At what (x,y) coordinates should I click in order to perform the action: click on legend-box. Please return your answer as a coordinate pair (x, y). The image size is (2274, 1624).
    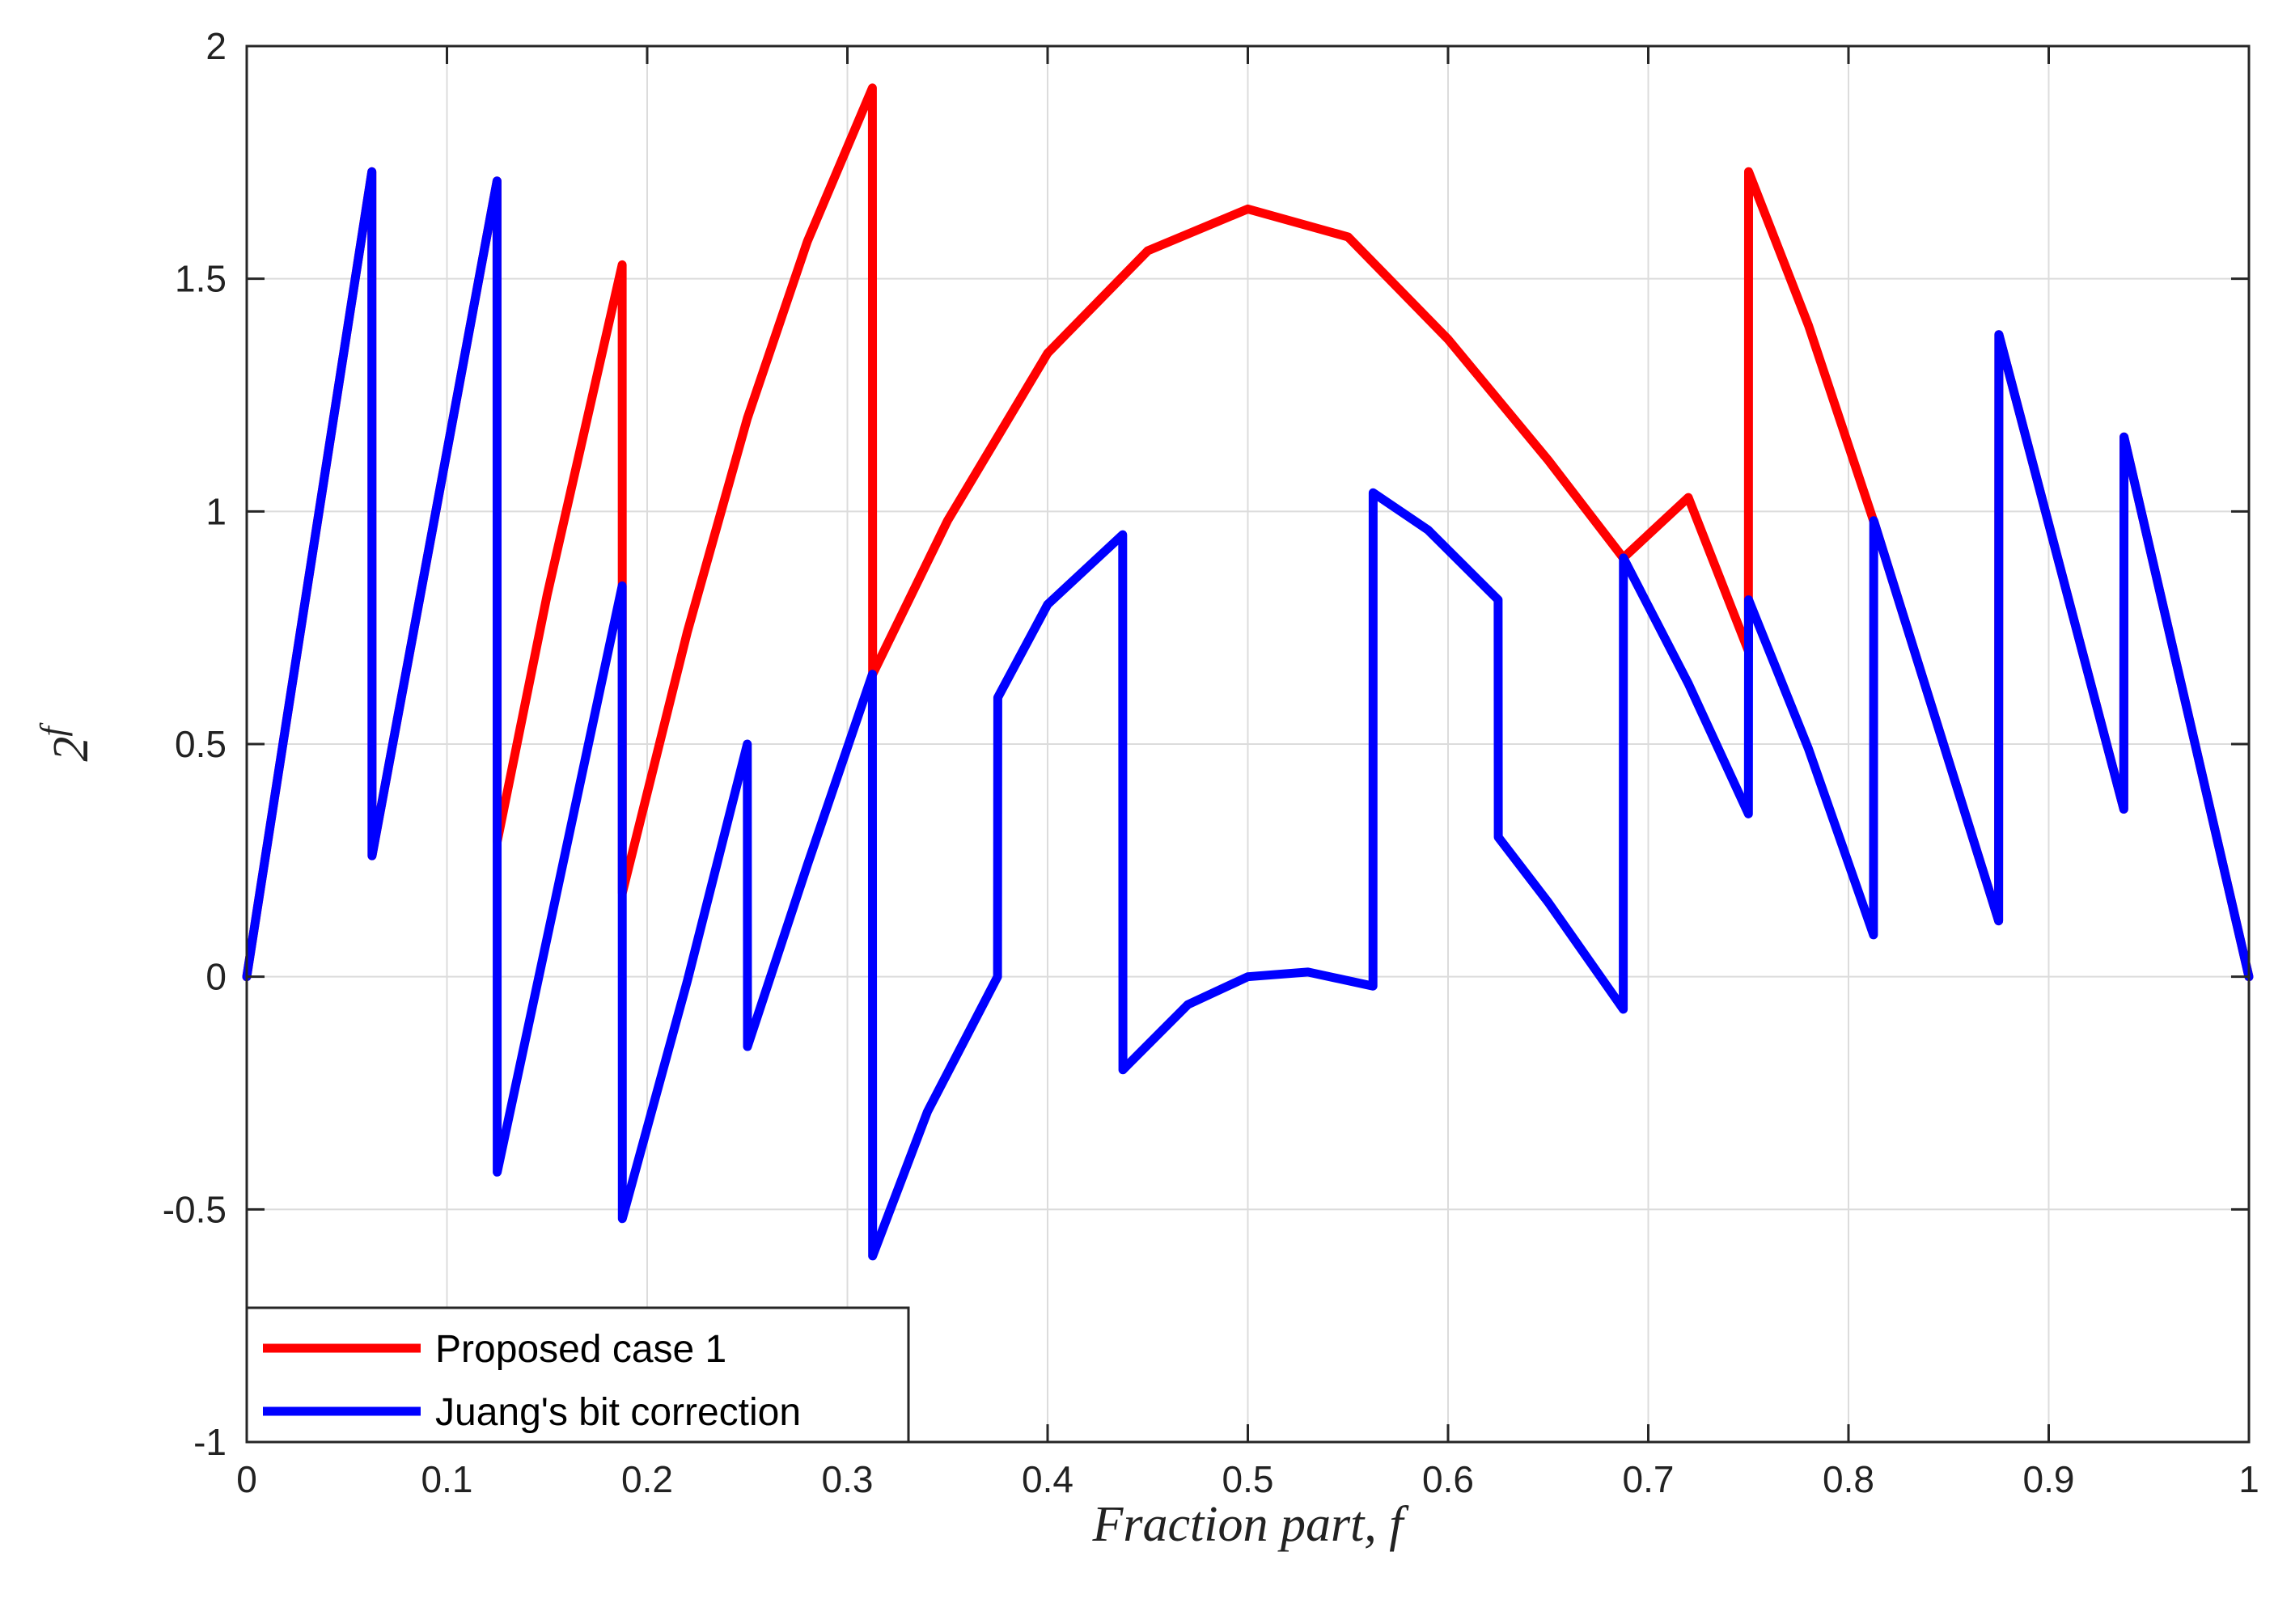
    Looking at the image, I should click on (577, 1375).